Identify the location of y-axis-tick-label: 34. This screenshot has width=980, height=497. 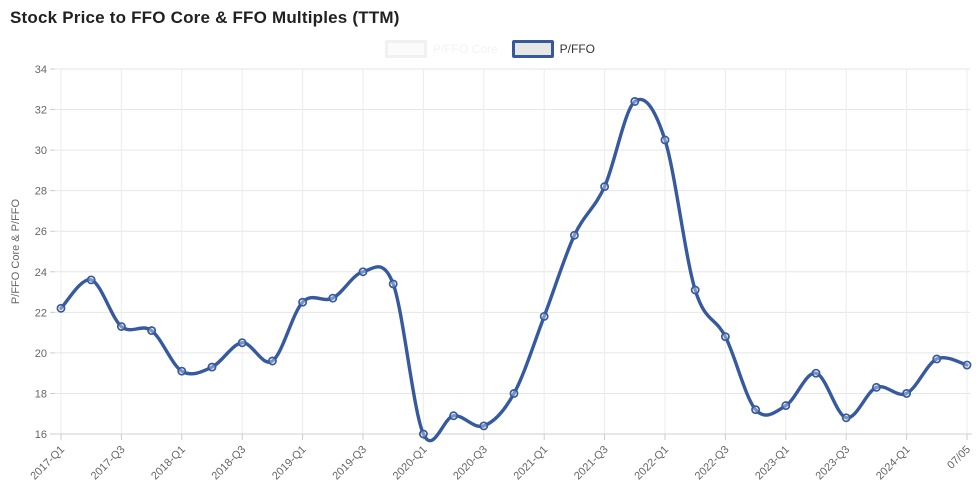
(41, 70).